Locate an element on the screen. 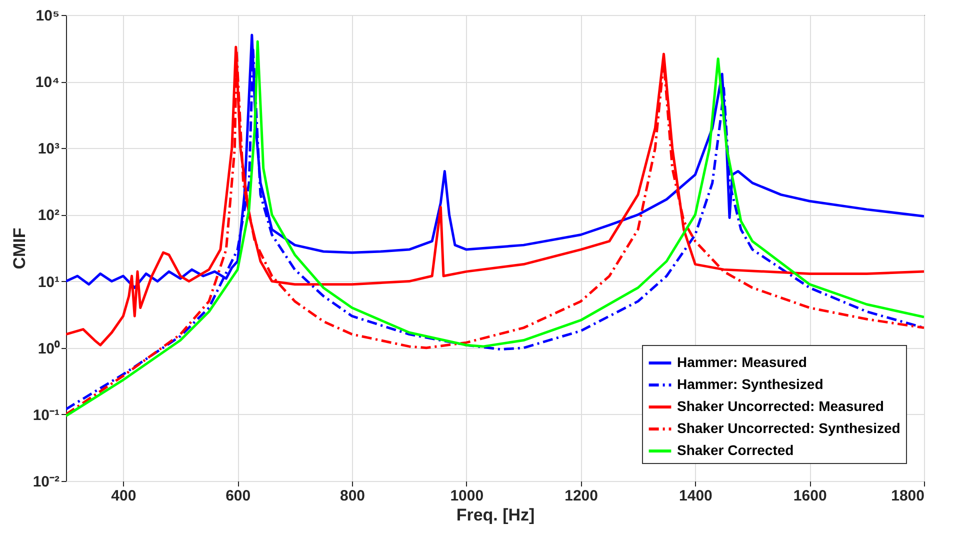 The height and width of the screenshot is (536, 955). x-tick-label: 1000 is located at coordinates (467, 496).